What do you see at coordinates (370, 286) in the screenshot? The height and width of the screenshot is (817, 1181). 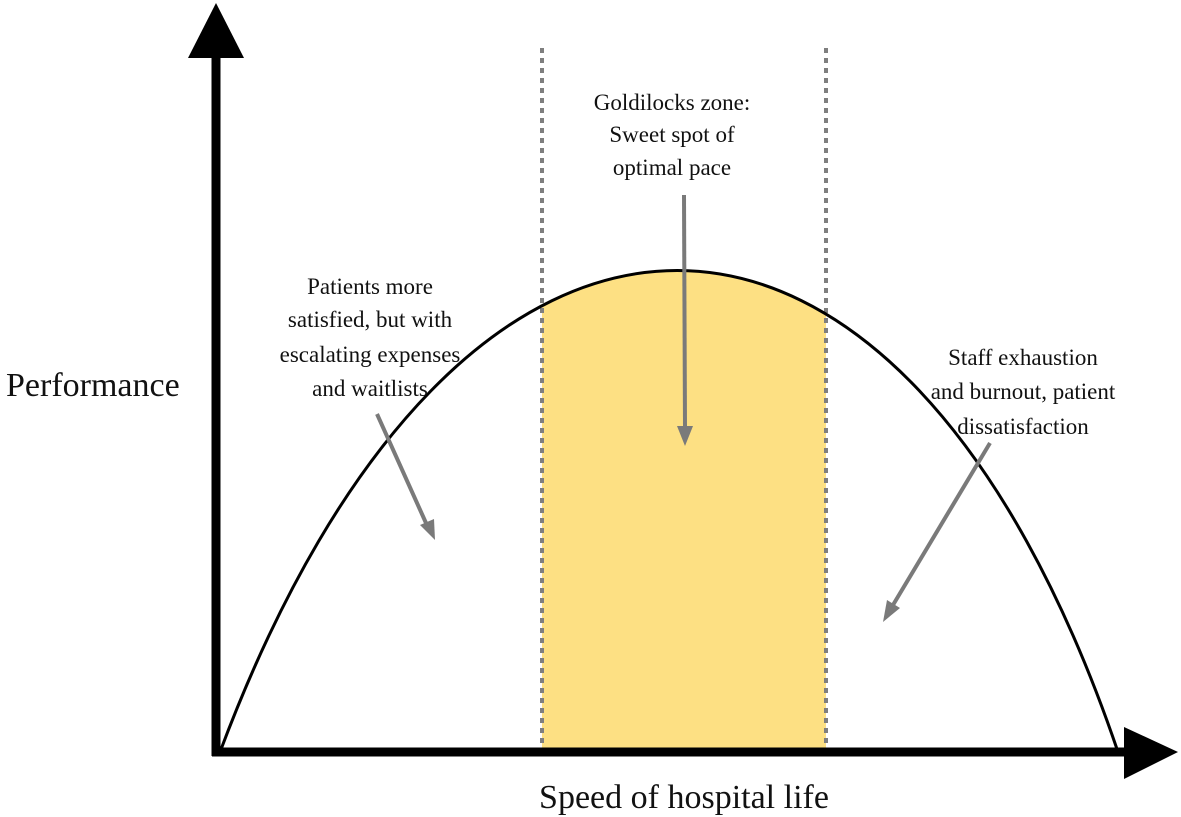 I see `left-line-1: Patients more` at bounding box center [370, 286].